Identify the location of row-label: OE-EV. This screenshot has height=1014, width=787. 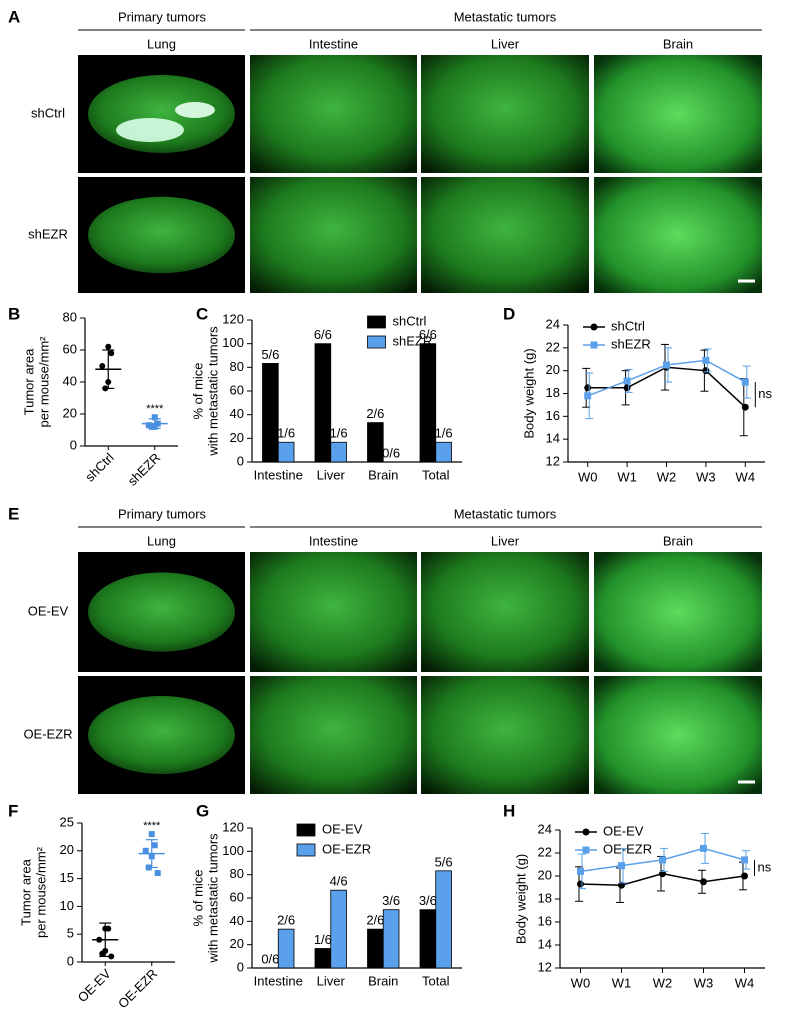
(48, 610).